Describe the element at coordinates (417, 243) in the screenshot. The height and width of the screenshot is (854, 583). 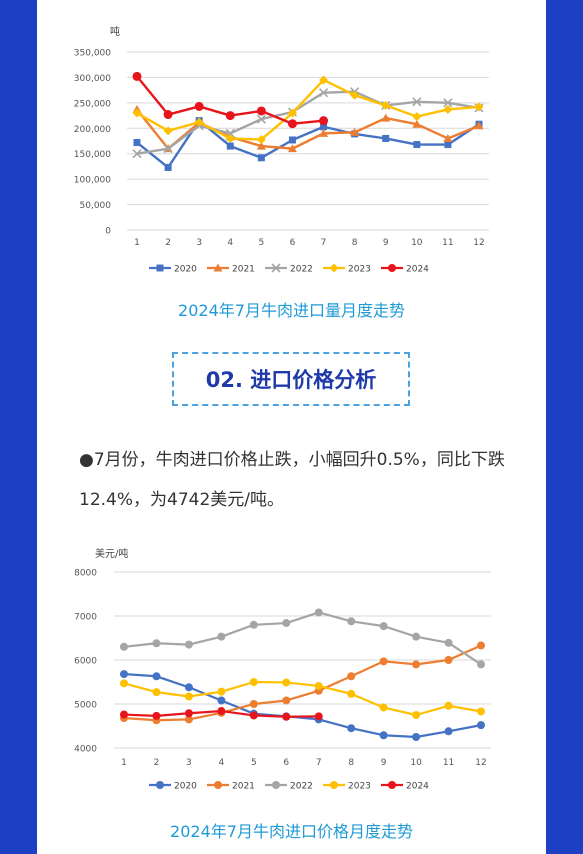
I see `chart1-x-tick-label: 10` at that location.